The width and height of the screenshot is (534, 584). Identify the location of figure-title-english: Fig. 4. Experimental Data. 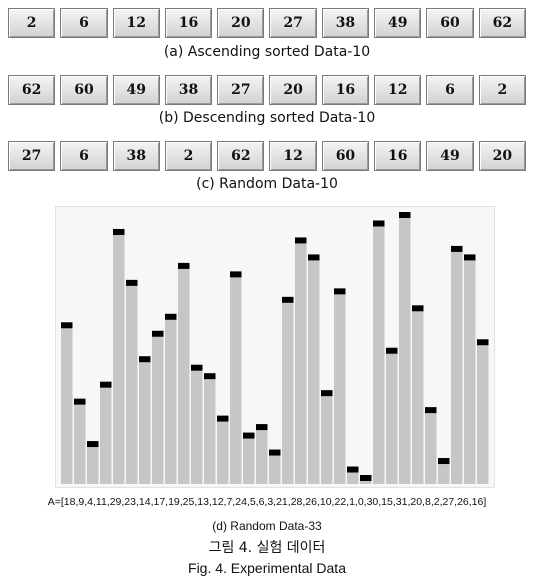
(267, 568).